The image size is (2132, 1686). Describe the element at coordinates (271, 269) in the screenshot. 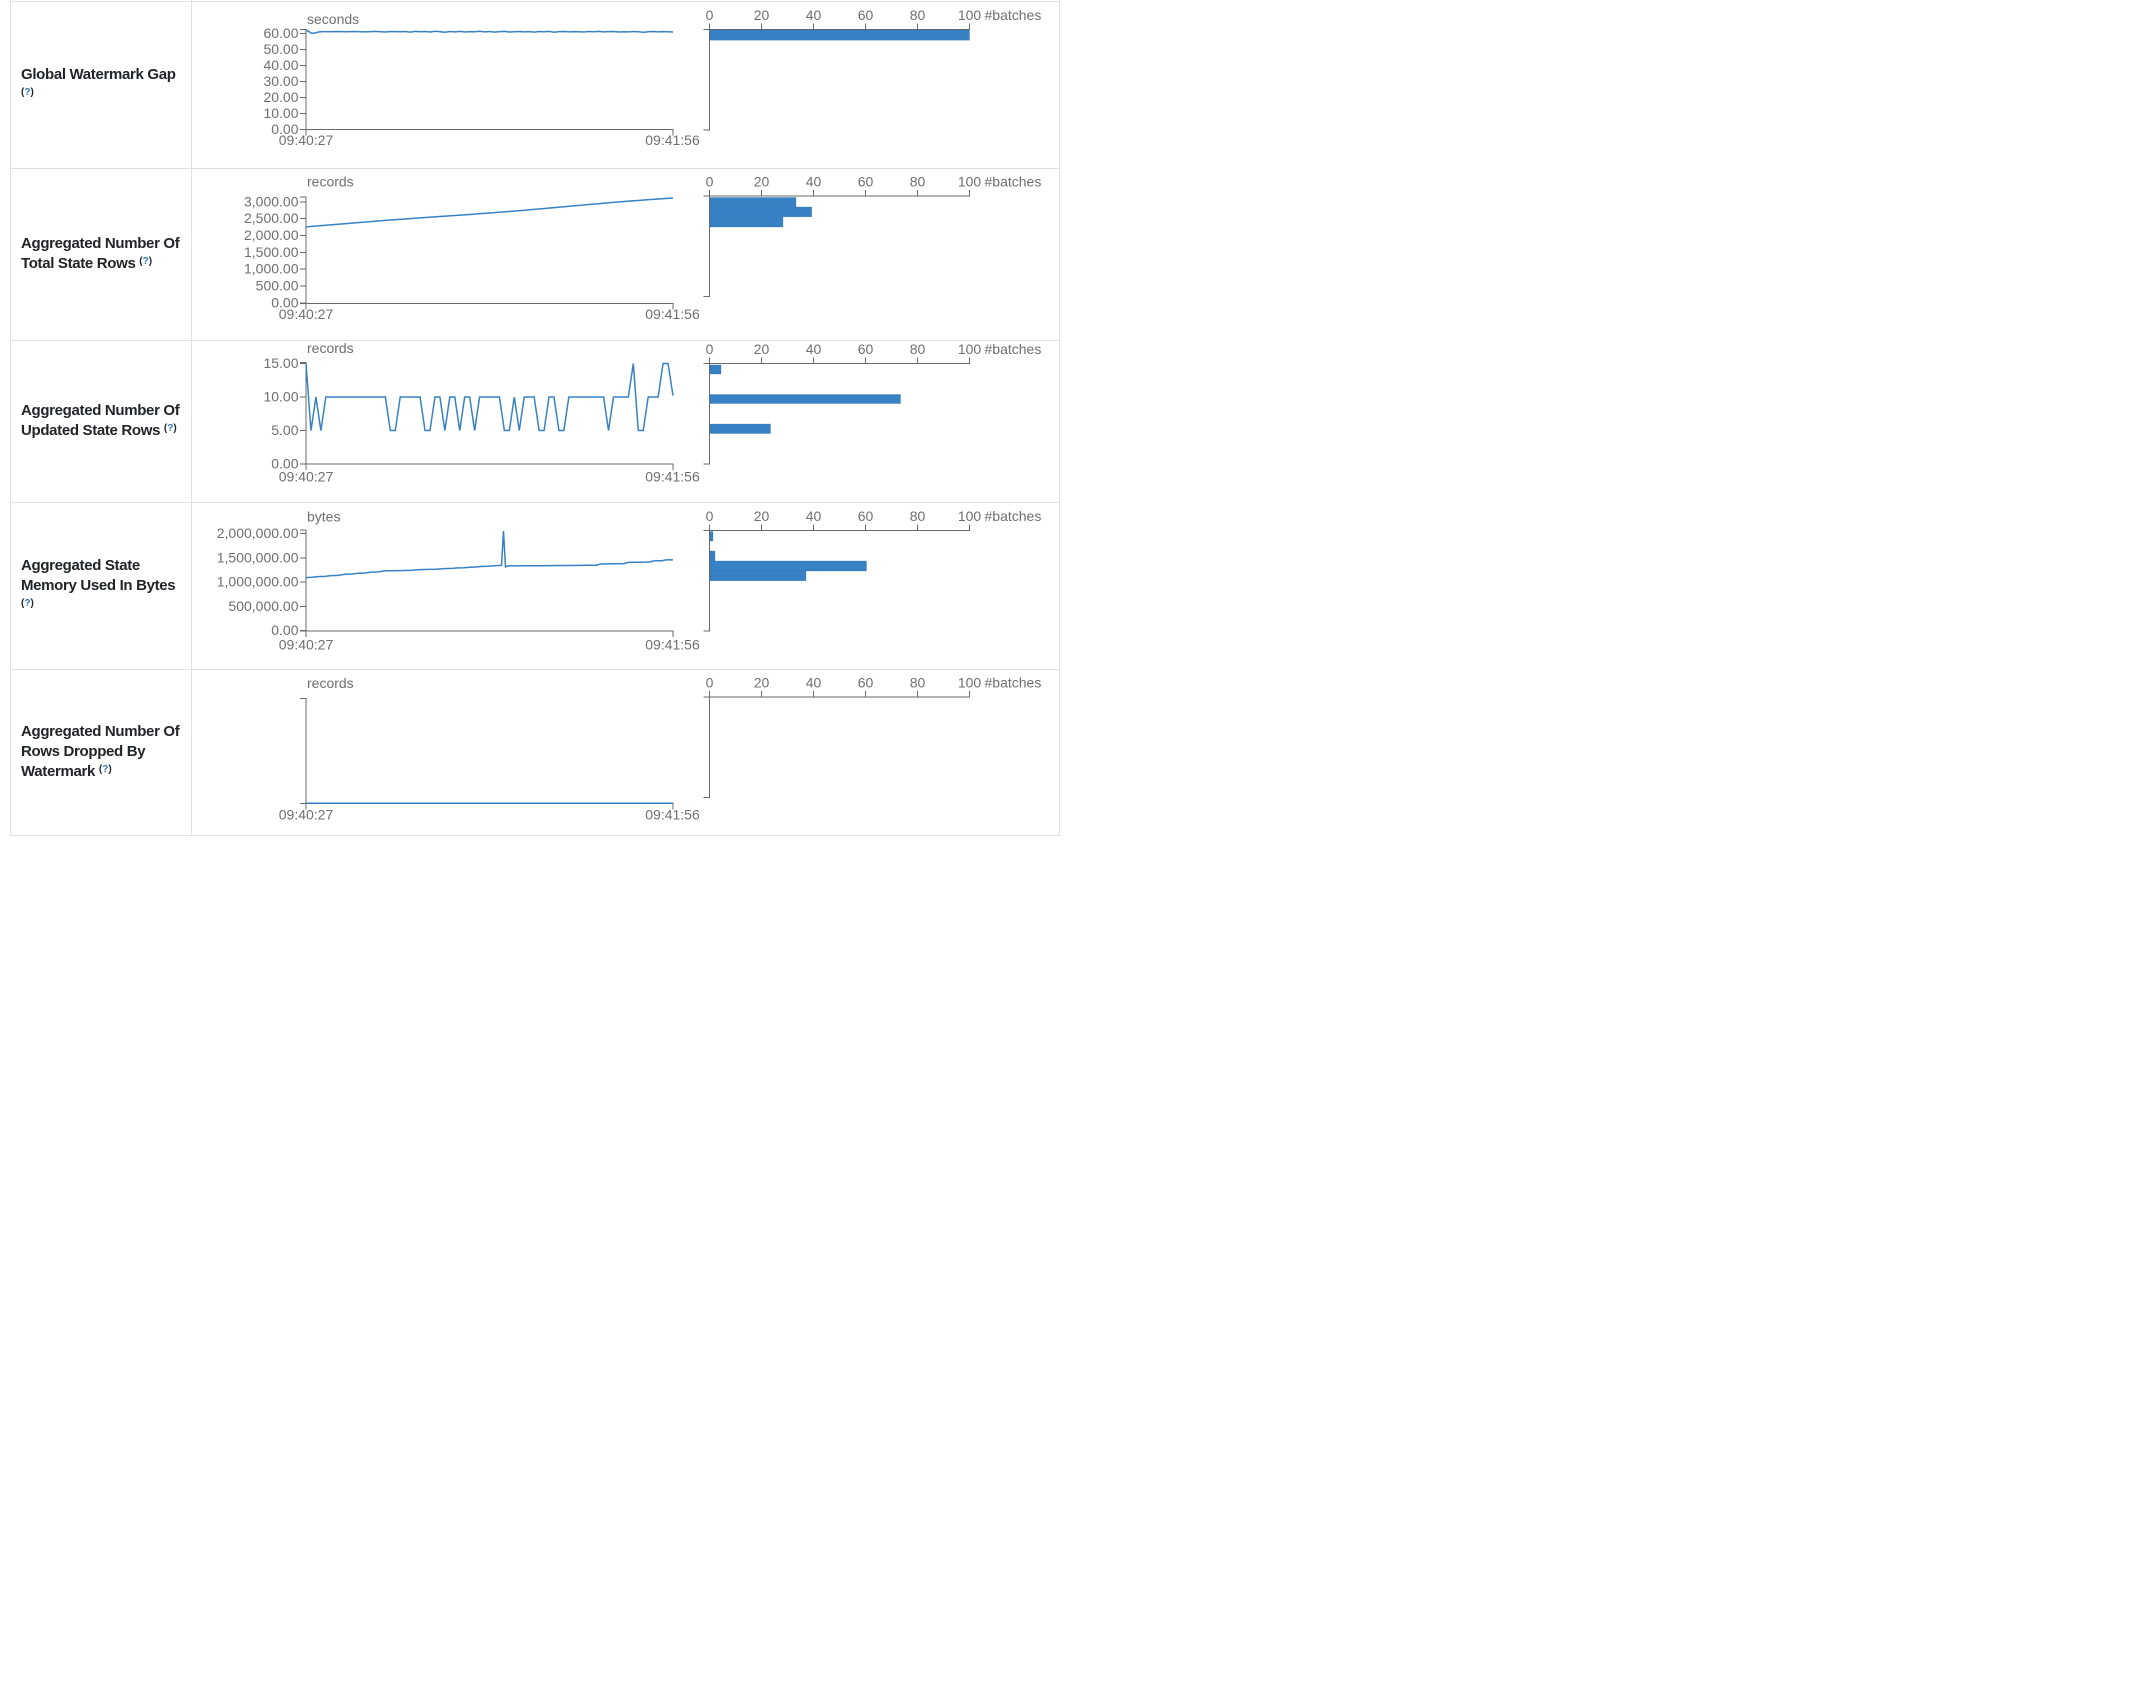

I see `svg-text: 1,000.00` at that location.